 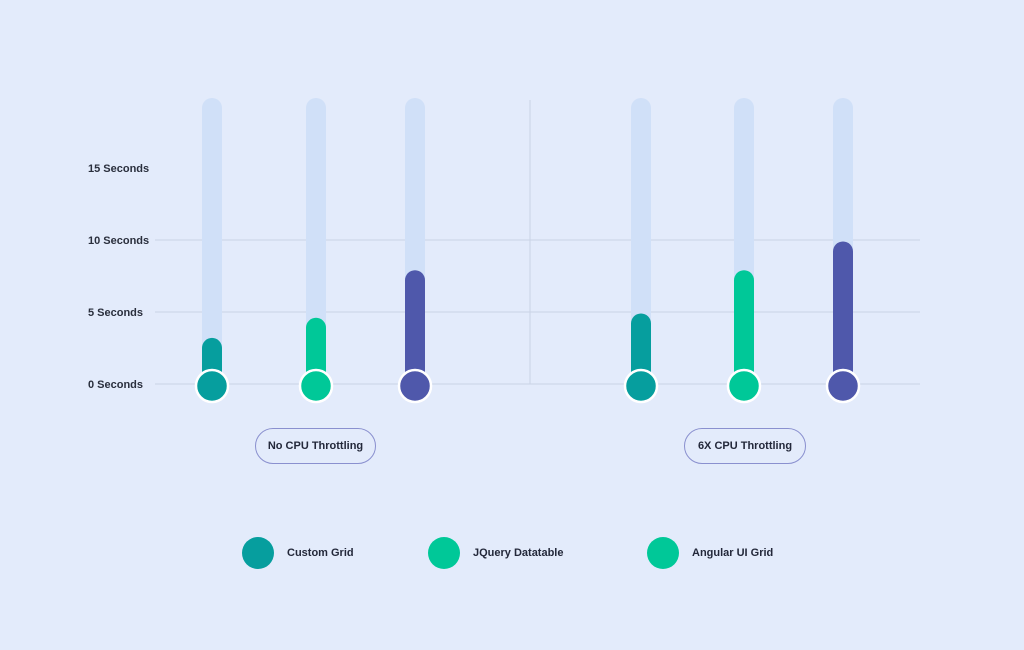 I want to click on legend-item-jquery-datatable: JQuery Datatable, so click(x=495, y=553).